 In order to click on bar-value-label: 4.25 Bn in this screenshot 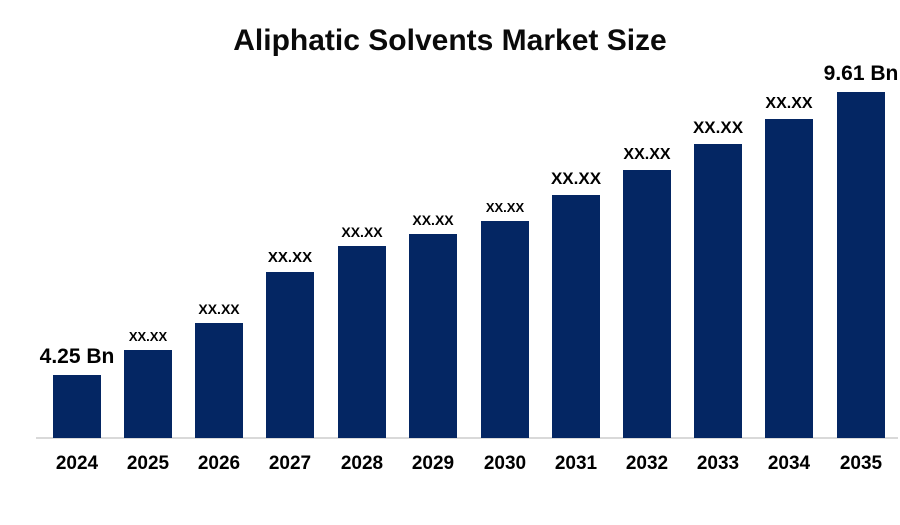, I will do `click(77, 356)`.